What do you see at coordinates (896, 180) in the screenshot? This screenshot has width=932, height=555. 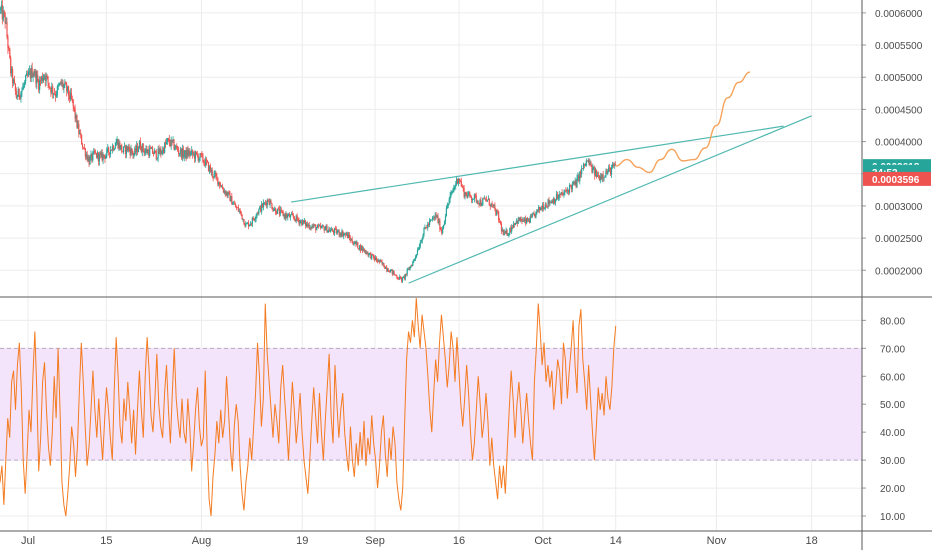 I see `price-badge-text: 0.0003596` at bounding box center [896, 180].